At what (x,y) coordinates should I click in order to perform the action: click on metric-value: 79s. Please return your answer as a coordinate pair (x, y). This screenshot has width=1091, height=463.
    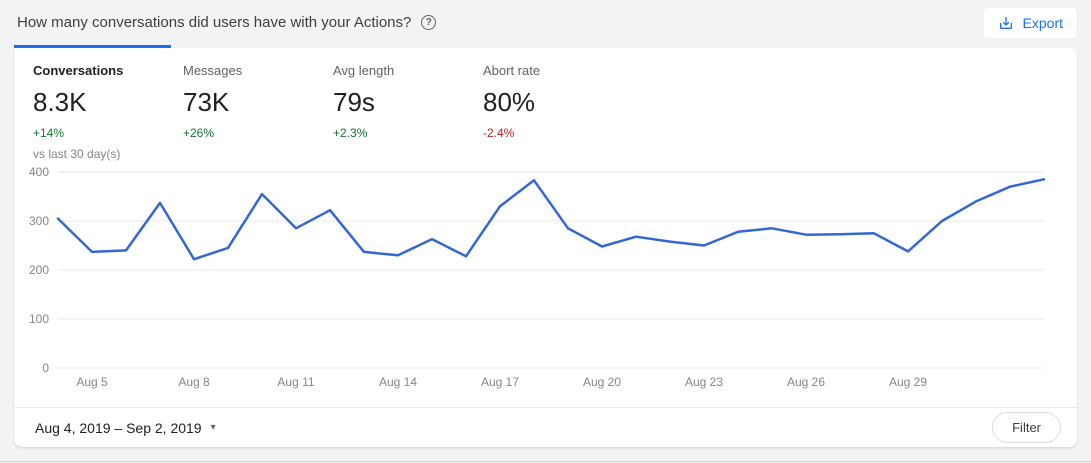
    Looking at the image, I should click on (354, 102).